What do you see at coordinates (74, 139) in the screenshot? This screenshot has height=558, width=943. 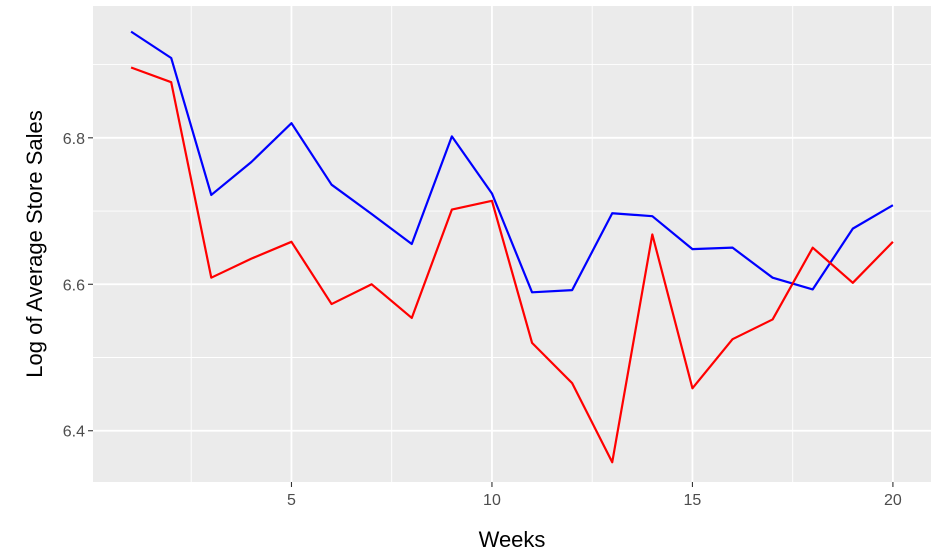 I see `y-tick-label: 6.8` at bounding box center [74, 139].